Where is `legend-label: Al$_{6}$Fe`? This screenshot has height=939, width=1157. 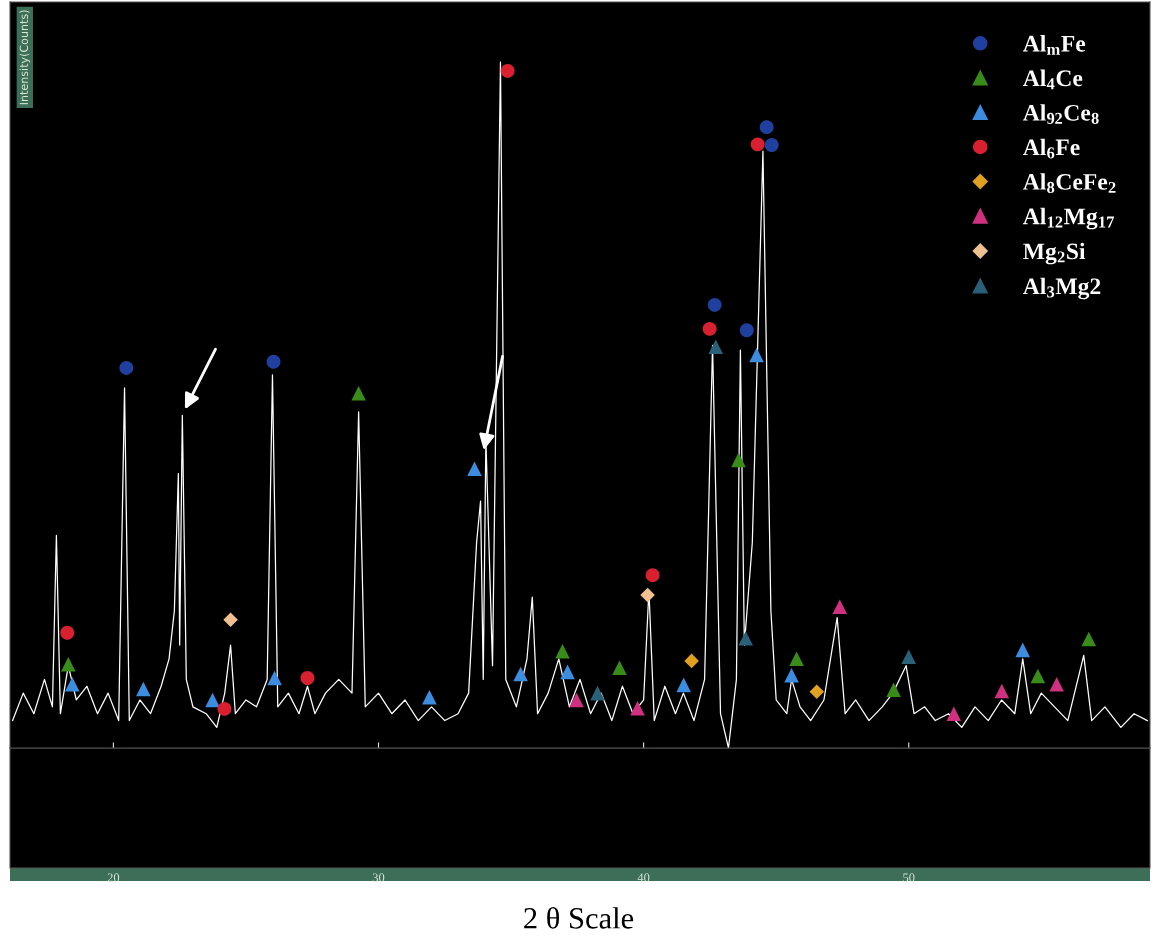
legend-label: Al$_{6}$Fe is located at coordinates (1051, 148).